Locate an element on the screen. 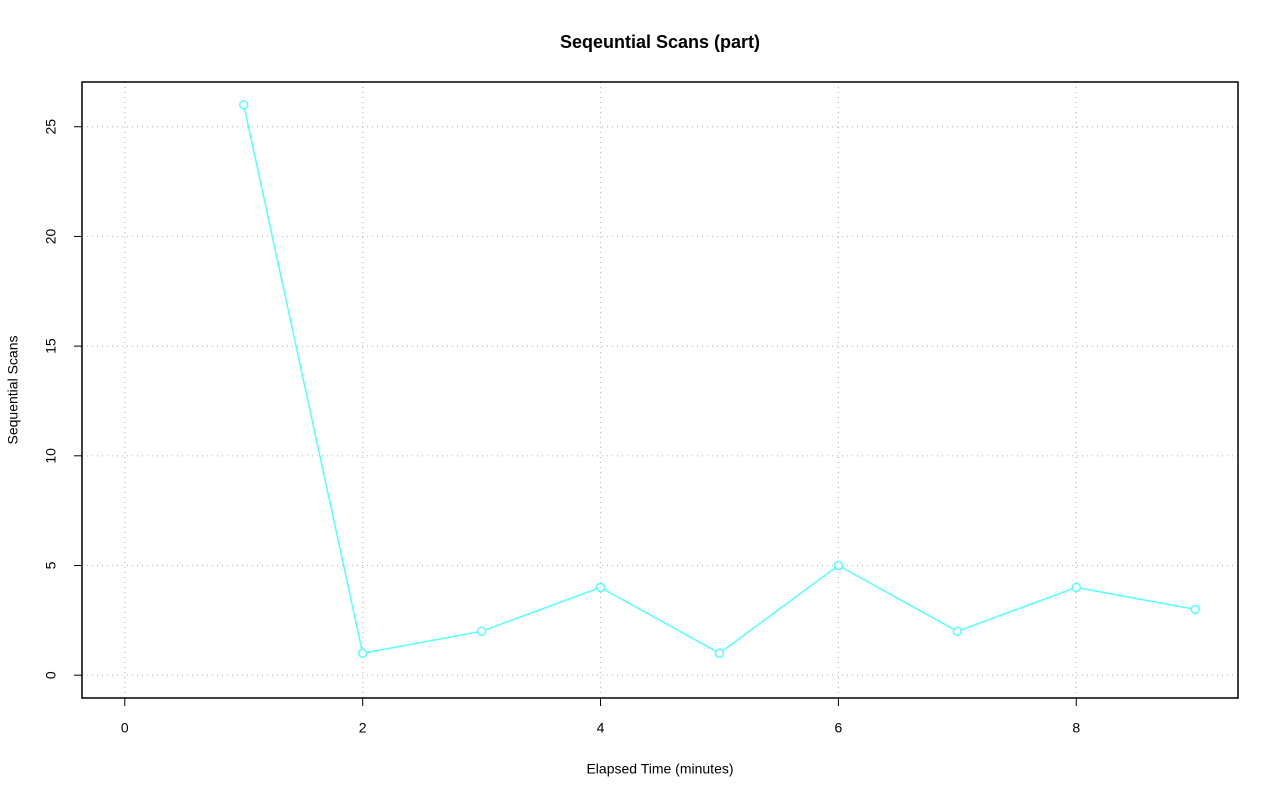 The height and width of the screenshot is (801, 1280). y-tick-label: 20 is located at coordinates (51, 236).